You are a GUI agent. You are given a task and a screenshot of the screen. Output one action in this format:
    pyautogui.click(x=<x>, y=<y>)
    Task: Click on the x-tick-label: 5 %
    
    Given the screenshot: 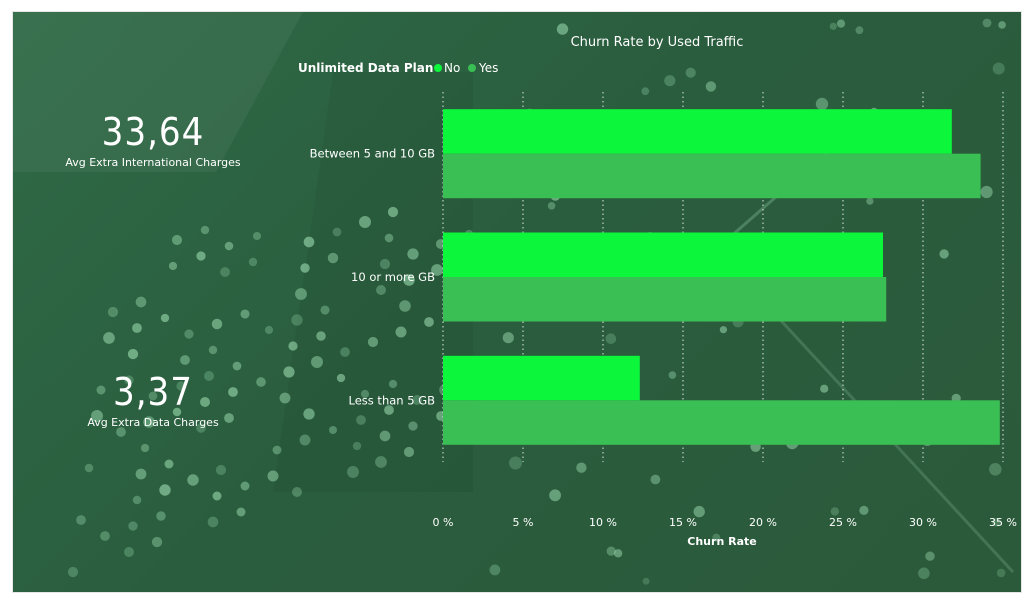 What is the action you would take?
    pyautogui.click(x=523, y=522)
    